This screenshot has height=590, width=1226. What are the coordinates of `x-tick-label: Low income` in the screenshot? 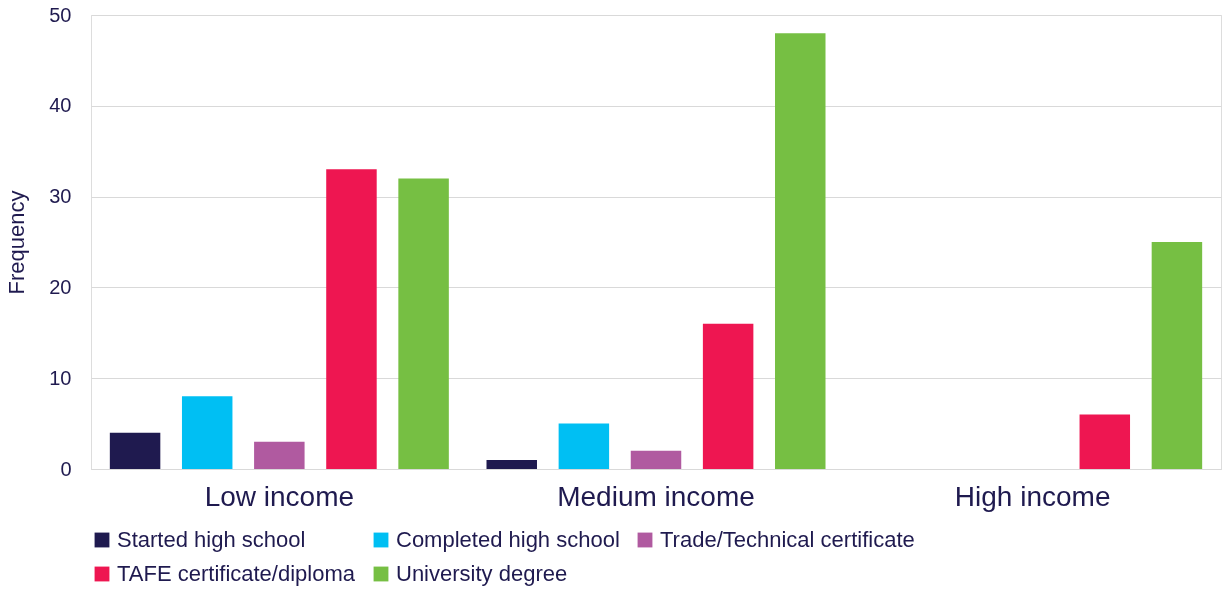 It's located at (279, 496).